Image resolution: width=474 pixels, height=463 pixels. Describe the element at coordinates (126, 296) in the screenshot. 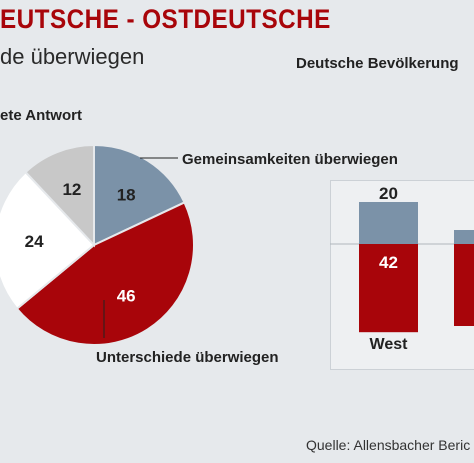

I see `pie-value-label: 46` at that location.